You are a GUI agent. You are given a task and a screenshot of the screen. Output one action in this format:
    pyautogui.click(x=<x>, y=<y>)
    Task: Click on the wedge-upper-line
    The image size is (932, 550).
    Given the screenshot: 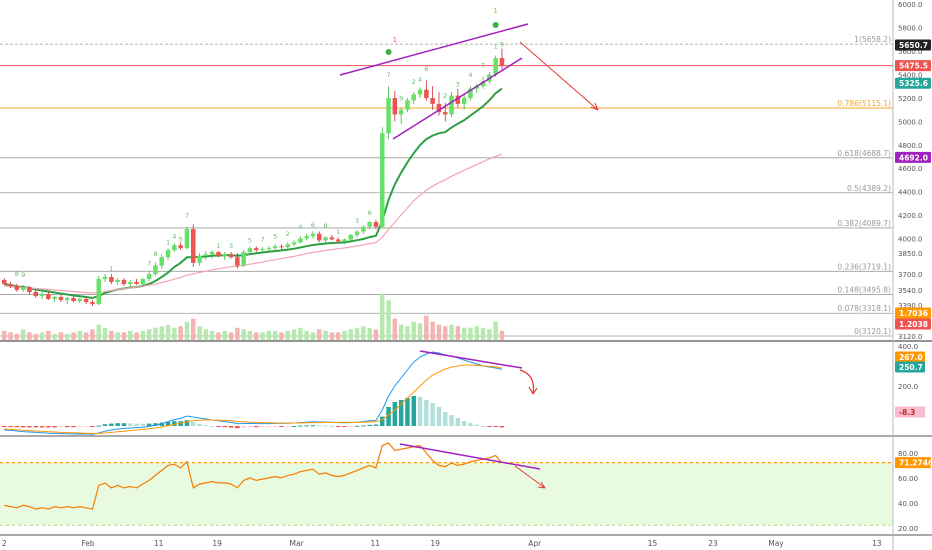 What is the action you would take?
    pyautogui.click(x=434, y=49)
    